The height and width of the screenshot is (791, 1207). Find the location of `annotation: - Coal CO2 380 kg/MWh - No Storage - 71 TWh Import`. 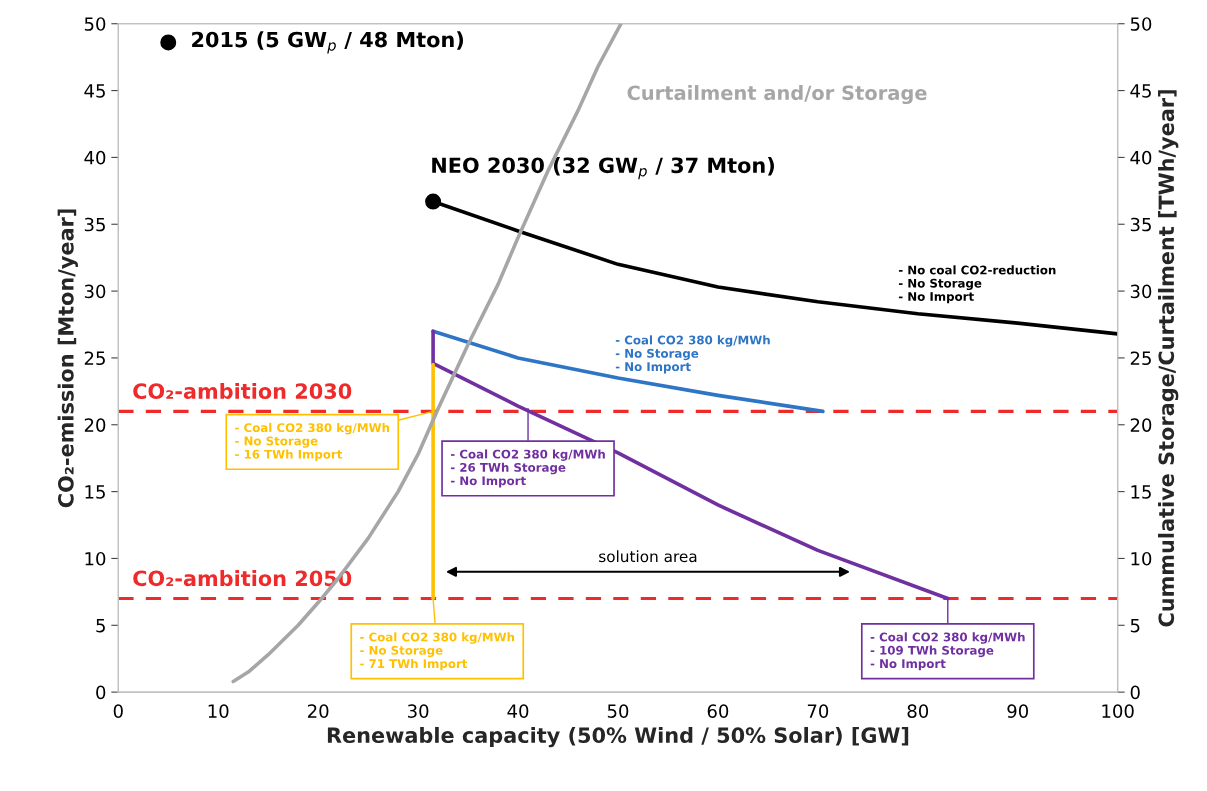

annotation: - Coal CO2 380 kg/MWh - No Storage - 71 TWh Import is located at coordinates (437, 651).